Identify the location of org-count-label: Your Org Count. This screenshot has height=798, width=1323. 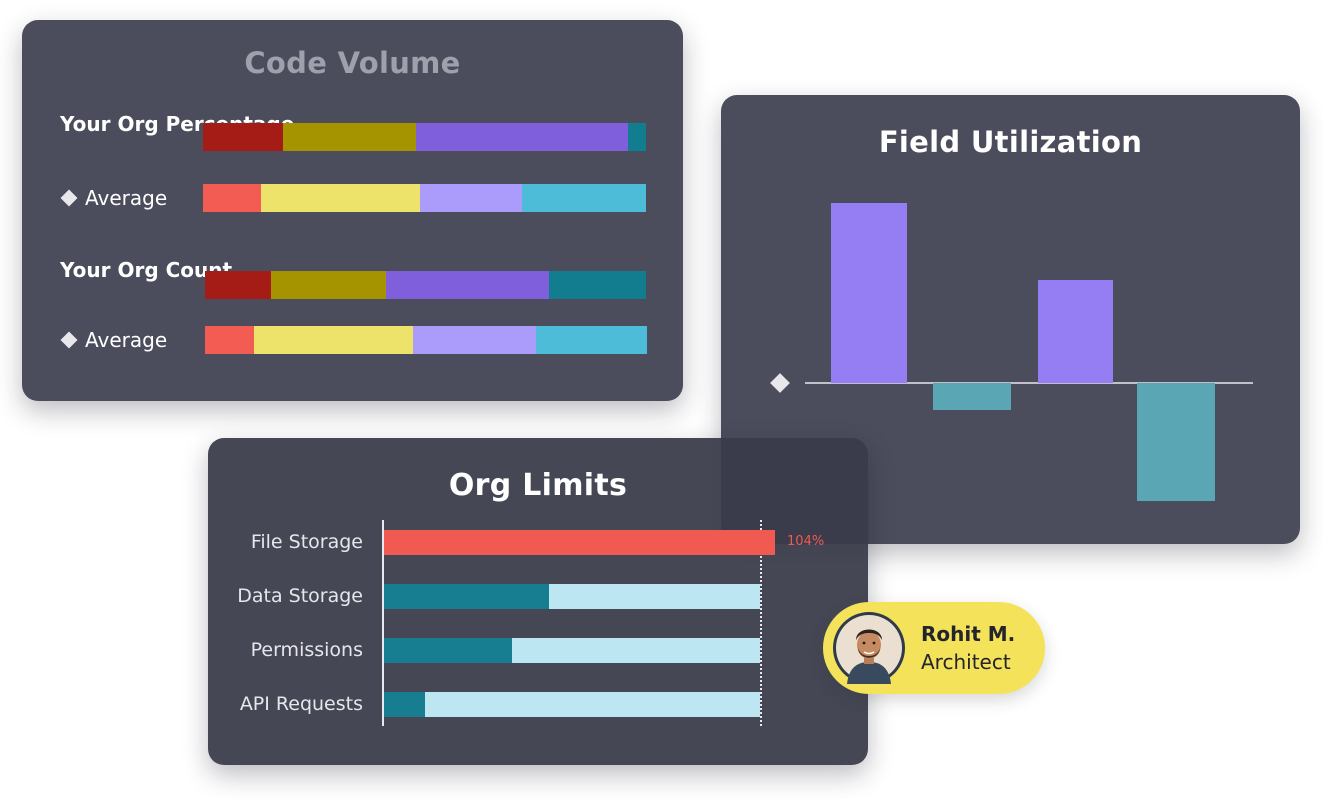
(146, 270).